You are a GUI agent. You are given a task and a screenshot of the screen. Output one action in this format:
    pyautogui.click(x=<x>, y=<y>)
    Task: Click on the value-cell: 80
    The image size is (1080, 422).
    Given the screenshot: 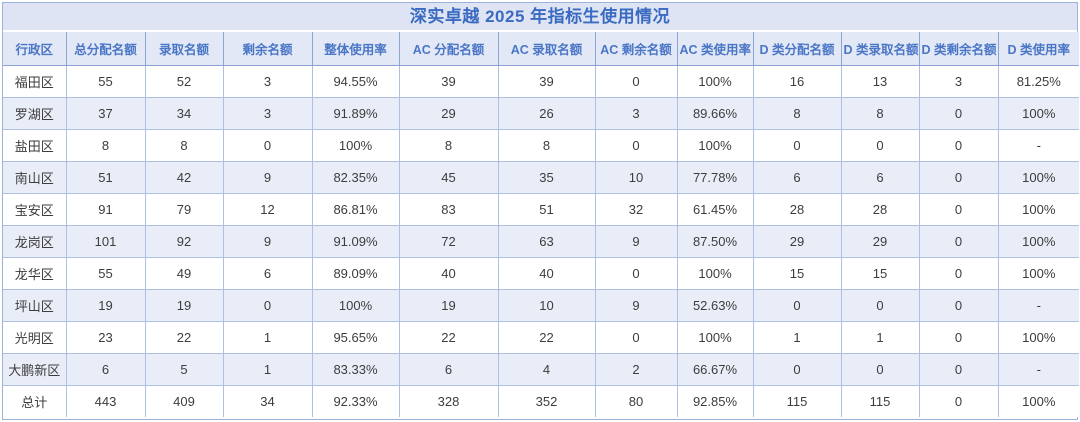 What is the action you would take?
    pyautogui.click(x=636, y=401)
    